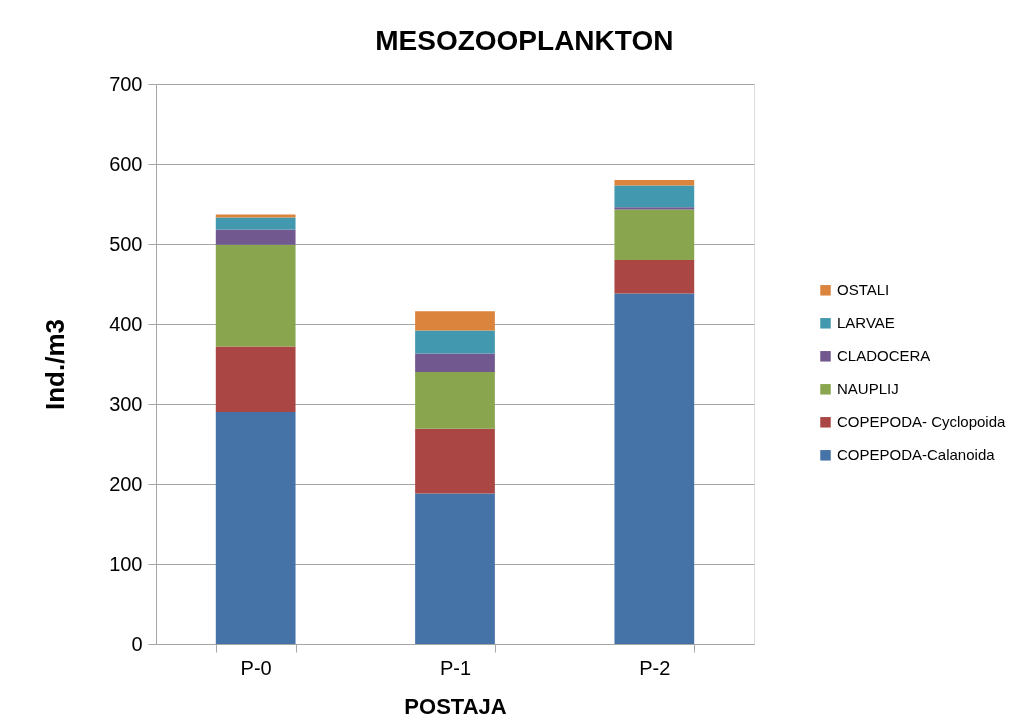 The height and width of the screenshot is (726, 1024). Describe the element at coordinates (126, 483) in the screenshot. I see `y-tick-label: 200` at that location.